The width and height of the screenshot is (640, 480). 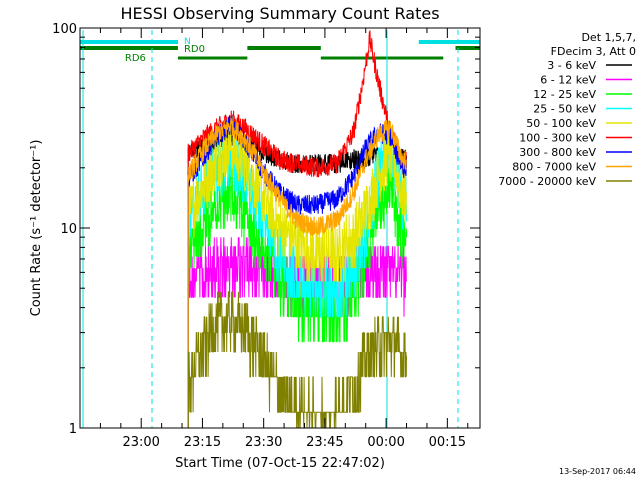 I want to click on flag-n-label: N, so click(x=187, y=42).